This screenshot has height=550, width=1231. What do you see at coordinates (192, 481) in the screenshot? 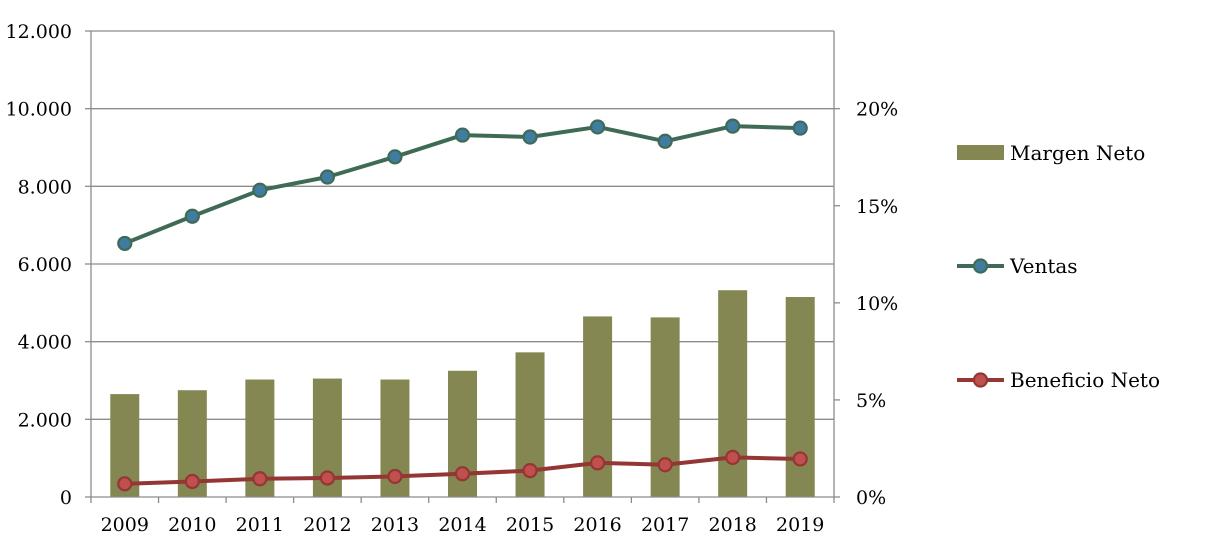
I see `point-beneficio-neto-2010` at bounding box center [192, 481].